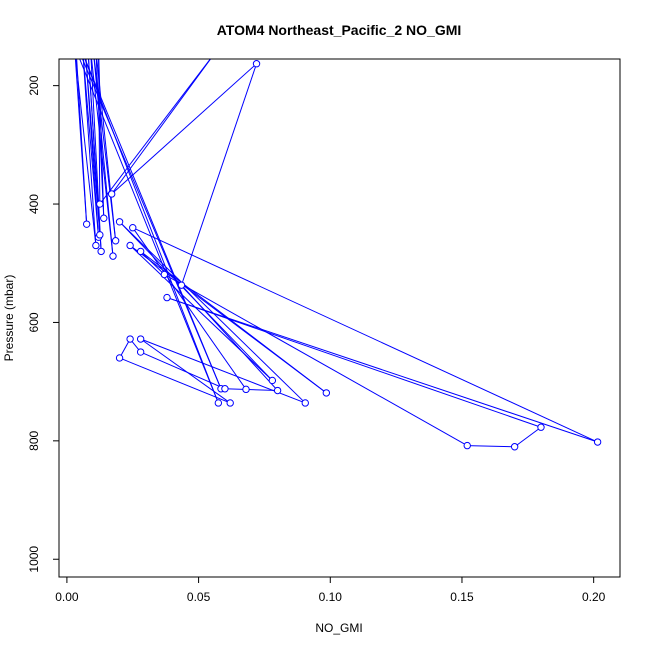 This screenshot has height=650, width=650. I want to click on x-tick-label: 0.00, so click(67, 597).